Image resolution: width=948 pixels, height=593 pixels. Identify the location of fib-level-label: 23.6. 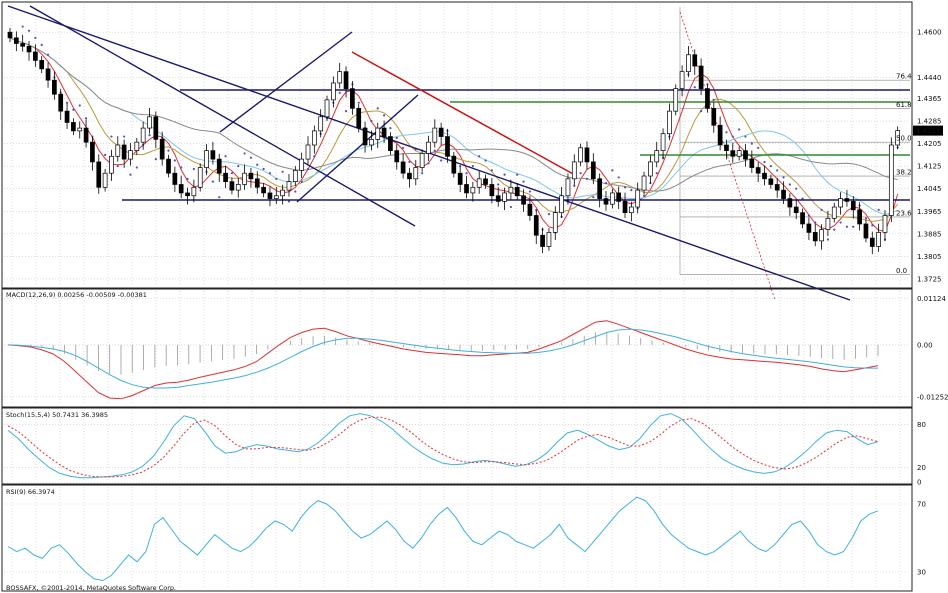
(904, 213).